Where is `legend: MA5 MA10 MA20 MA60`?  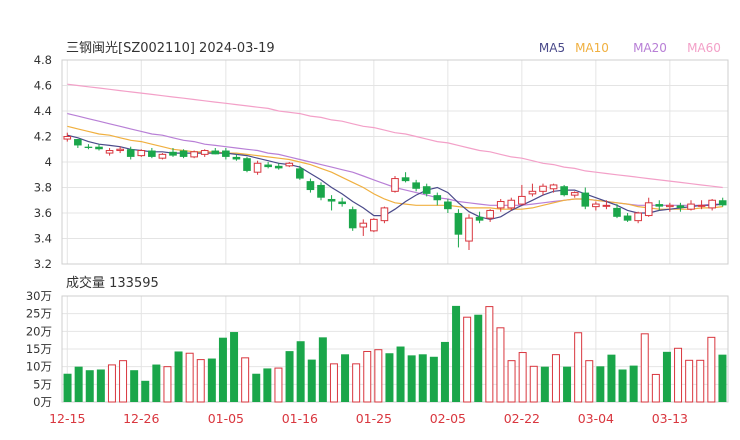
legend: MA5 MA10 MA20 MA60 is located at coordinates (630, 48).